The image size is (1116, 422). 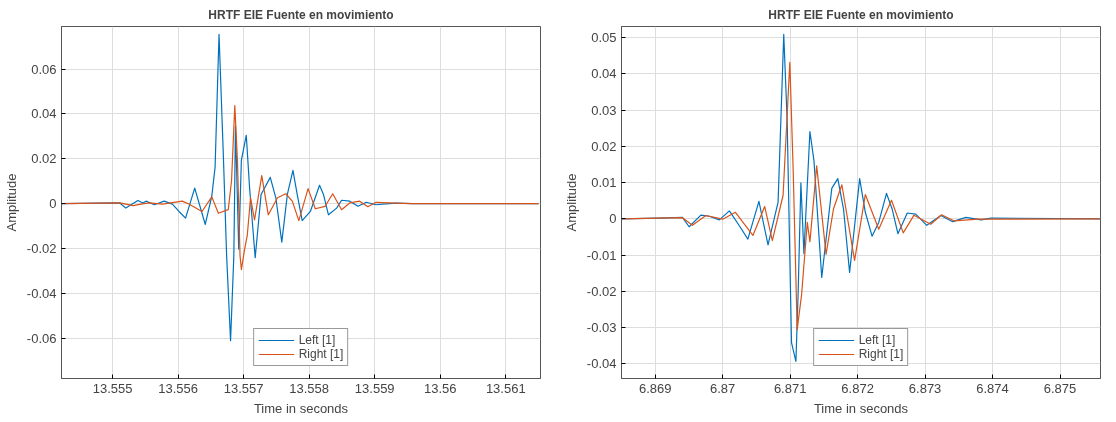 What do you see at coordinates (604, 183) in the screenshot?
I see `y-tick-label: 0.01` at bounding box center [604, 183].